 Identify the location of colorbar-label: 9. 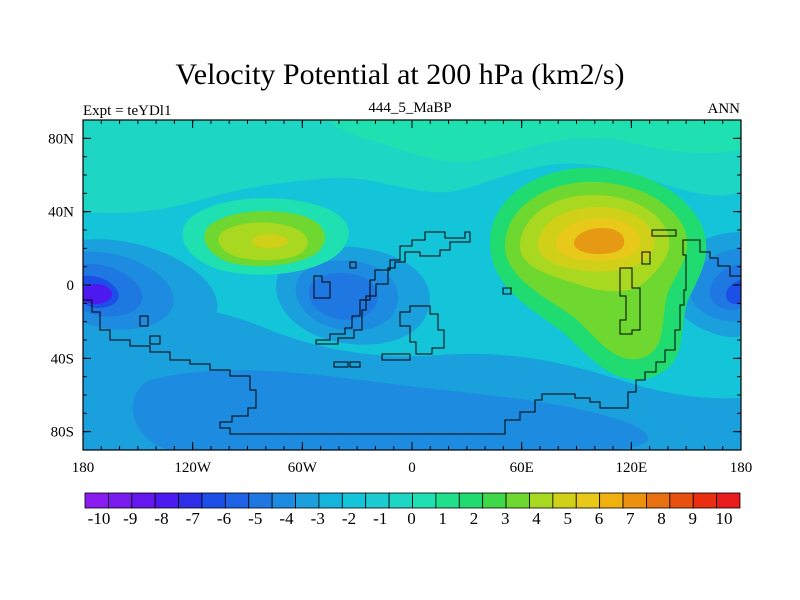
(693, 518).